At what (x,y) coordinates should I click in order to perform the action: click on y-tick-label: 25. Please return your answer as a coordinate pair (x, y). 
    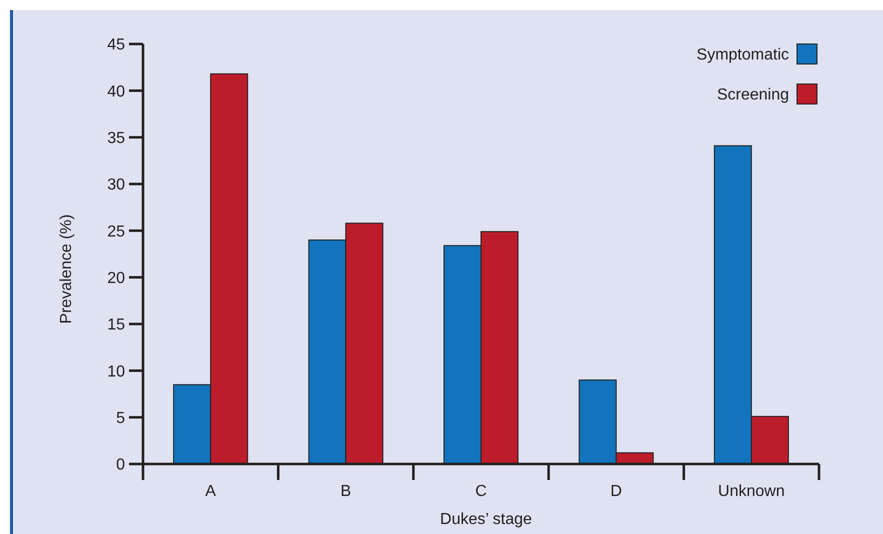
    Looking at the image, I should click on (116, 231).